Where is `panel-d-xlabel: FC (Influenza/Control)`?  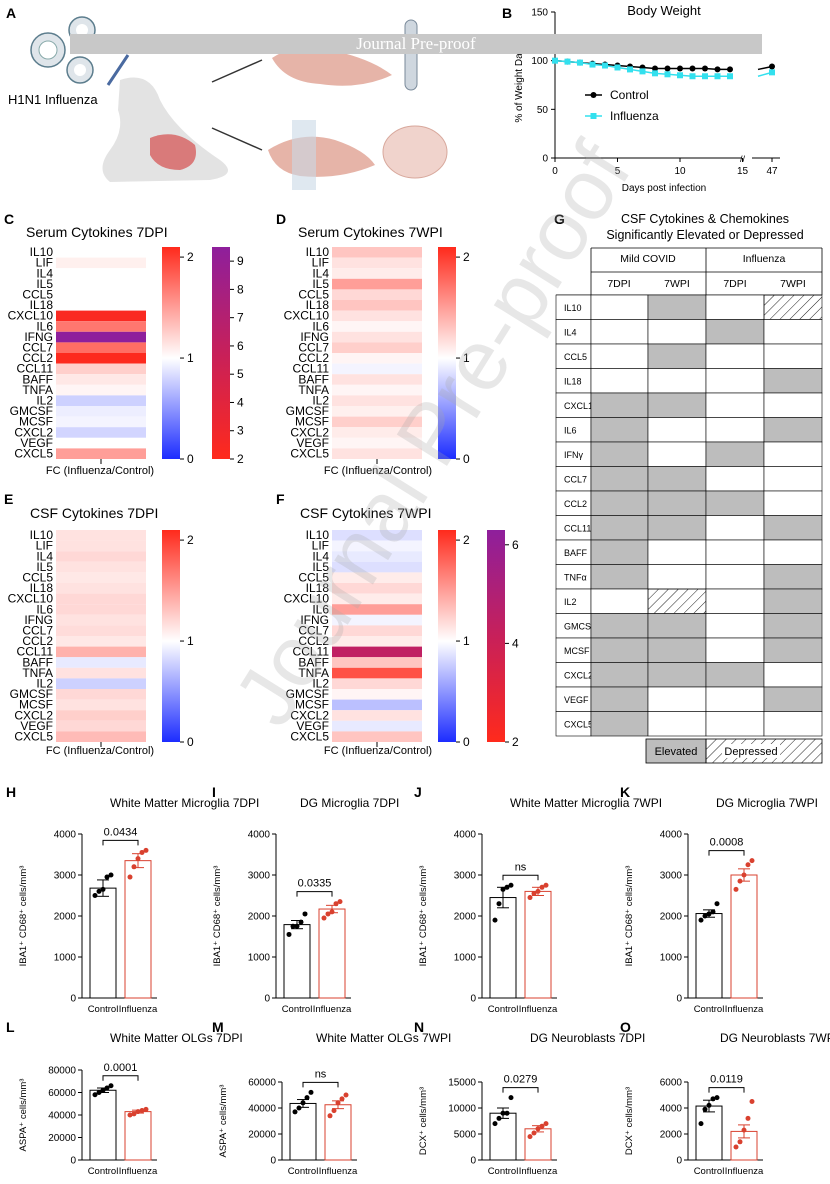 panel-d-xlabel: FC (Influenza/Control) is located at coordinates (378, 471).